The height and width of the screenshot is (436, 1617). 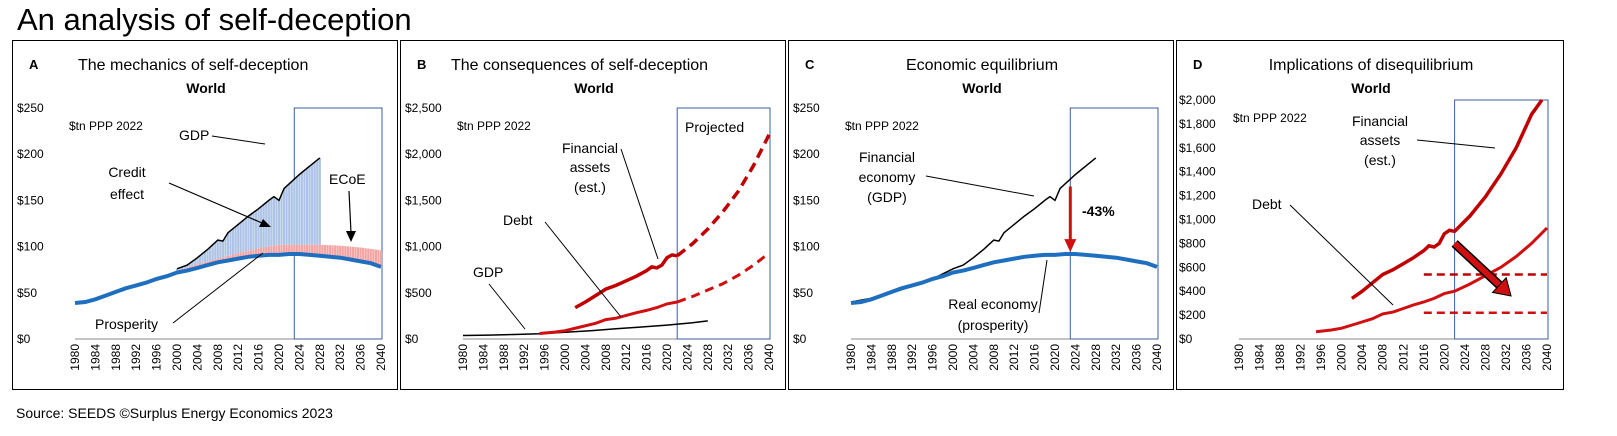 What do you see at coordinates (723, 196) in the screenshot?
I see `financial-assets-projected-line` at bounding box center [723, 196].